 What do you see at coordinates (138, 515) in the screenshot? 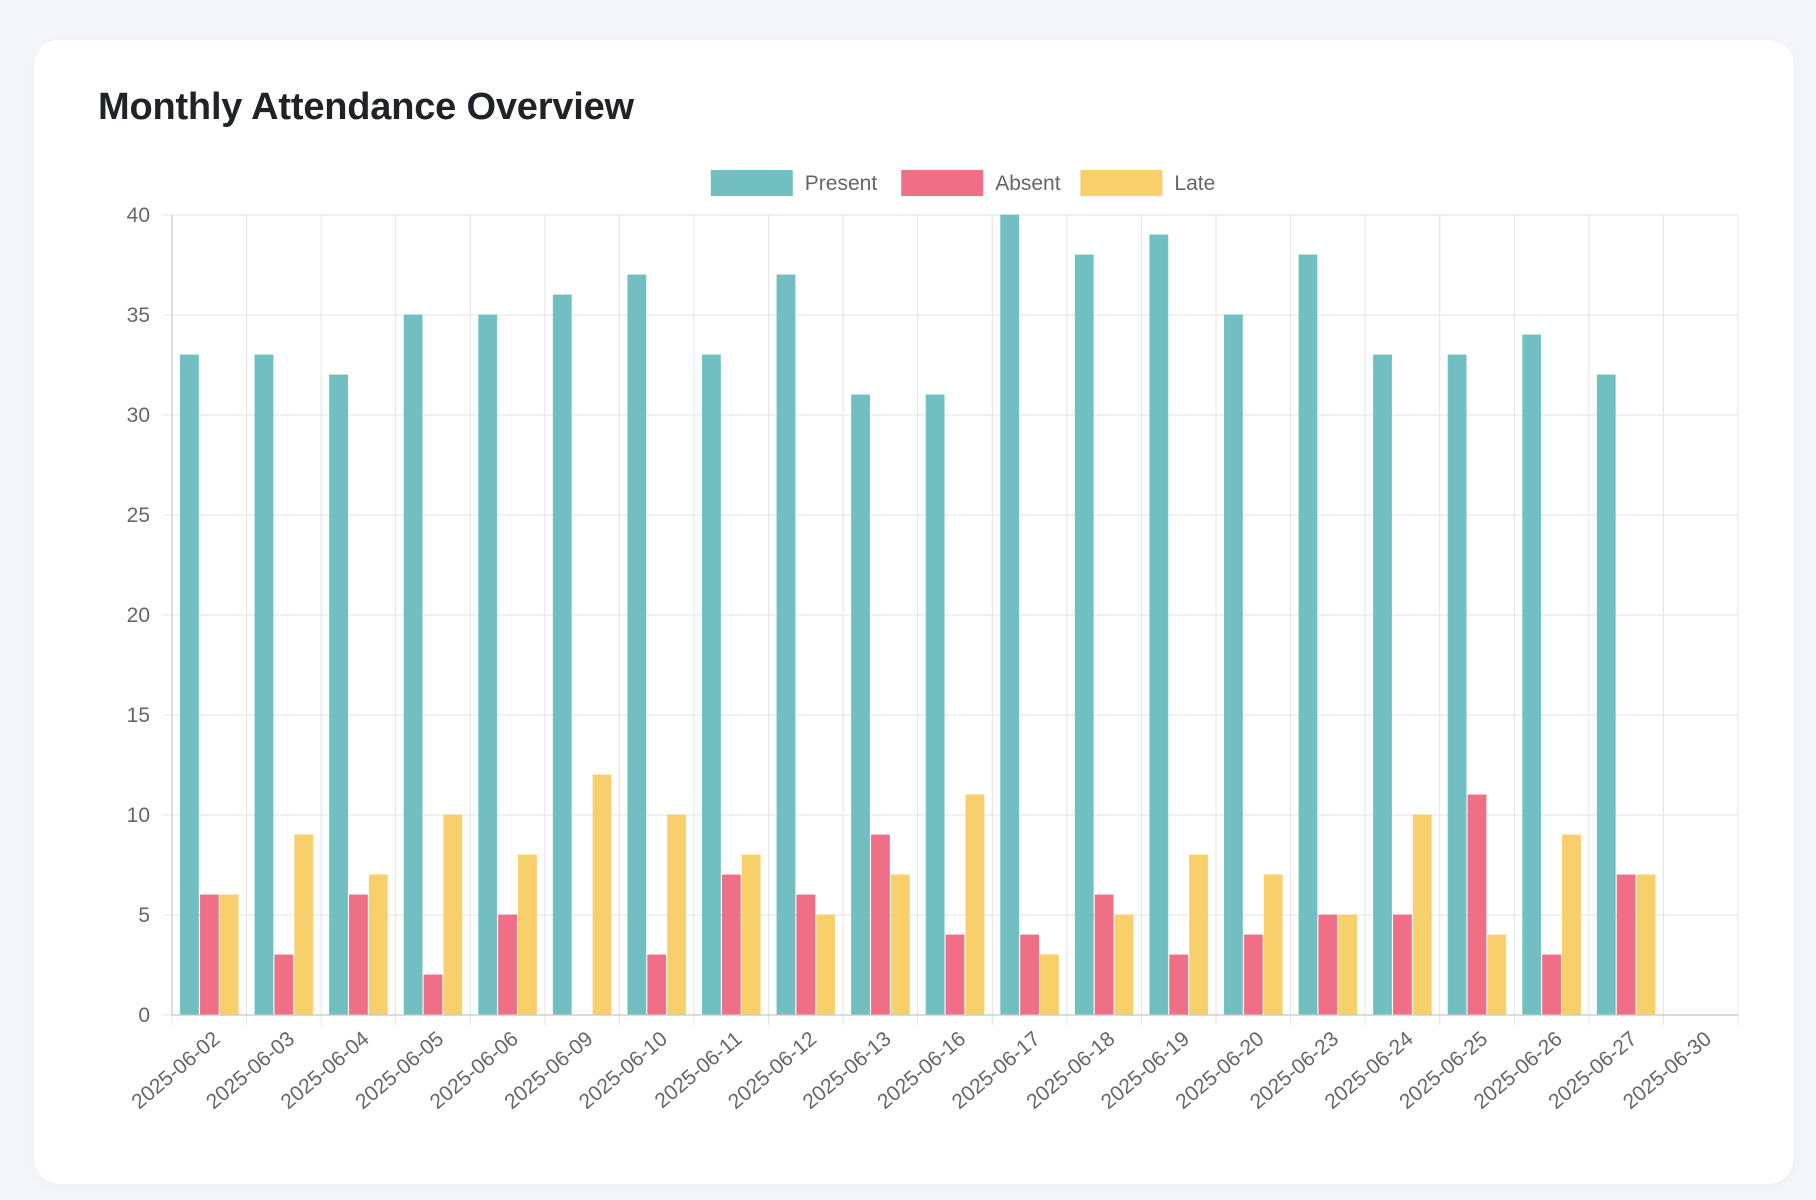
I see `y-tick-label: 25` at bounding box center [138, 515].